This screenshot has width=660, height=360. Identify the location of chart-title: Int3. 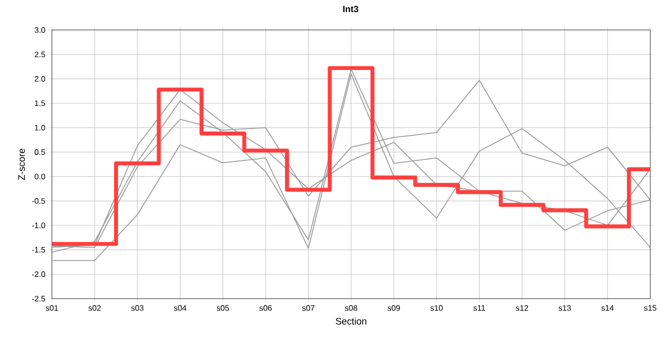
(350, 9).